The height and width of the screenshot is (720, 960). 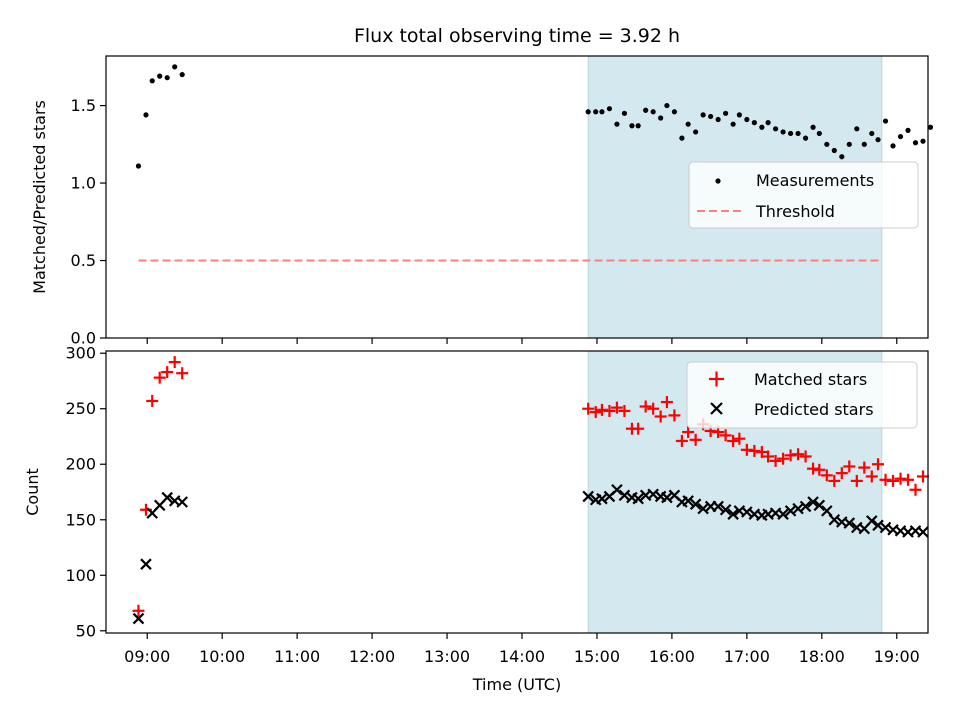 I want to click on bottom-y-tick-label: 250, so click(x=80, y=408).